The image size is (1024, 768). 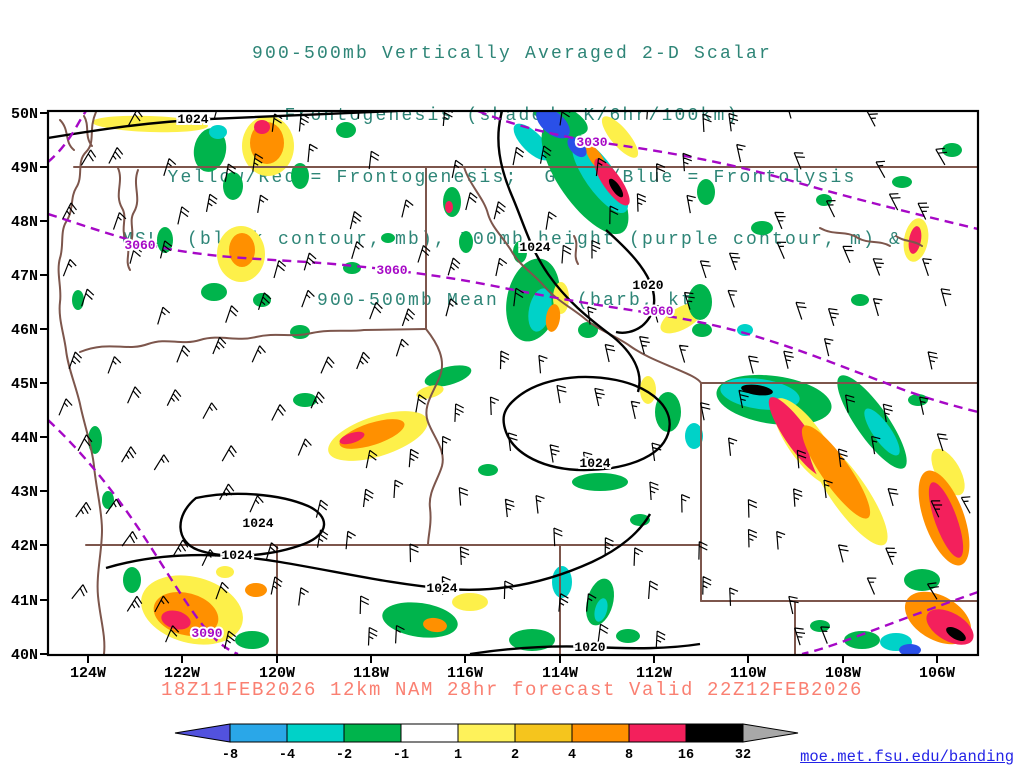 What do you see at coordinates (253, 340) in the screenshot?
I see `border-wa-or` at bounding box center [253, 340].